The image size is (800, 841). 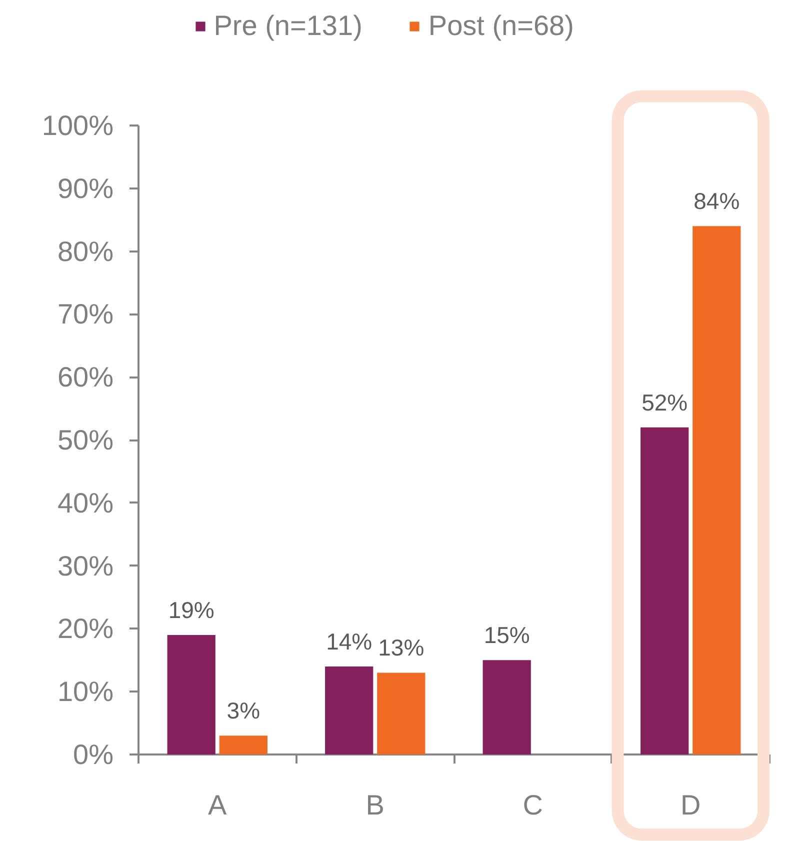 What do you see at coordinates (665, 402) in the screenshot?
I see `data-label: 52%` at bounding box center [665, 402].